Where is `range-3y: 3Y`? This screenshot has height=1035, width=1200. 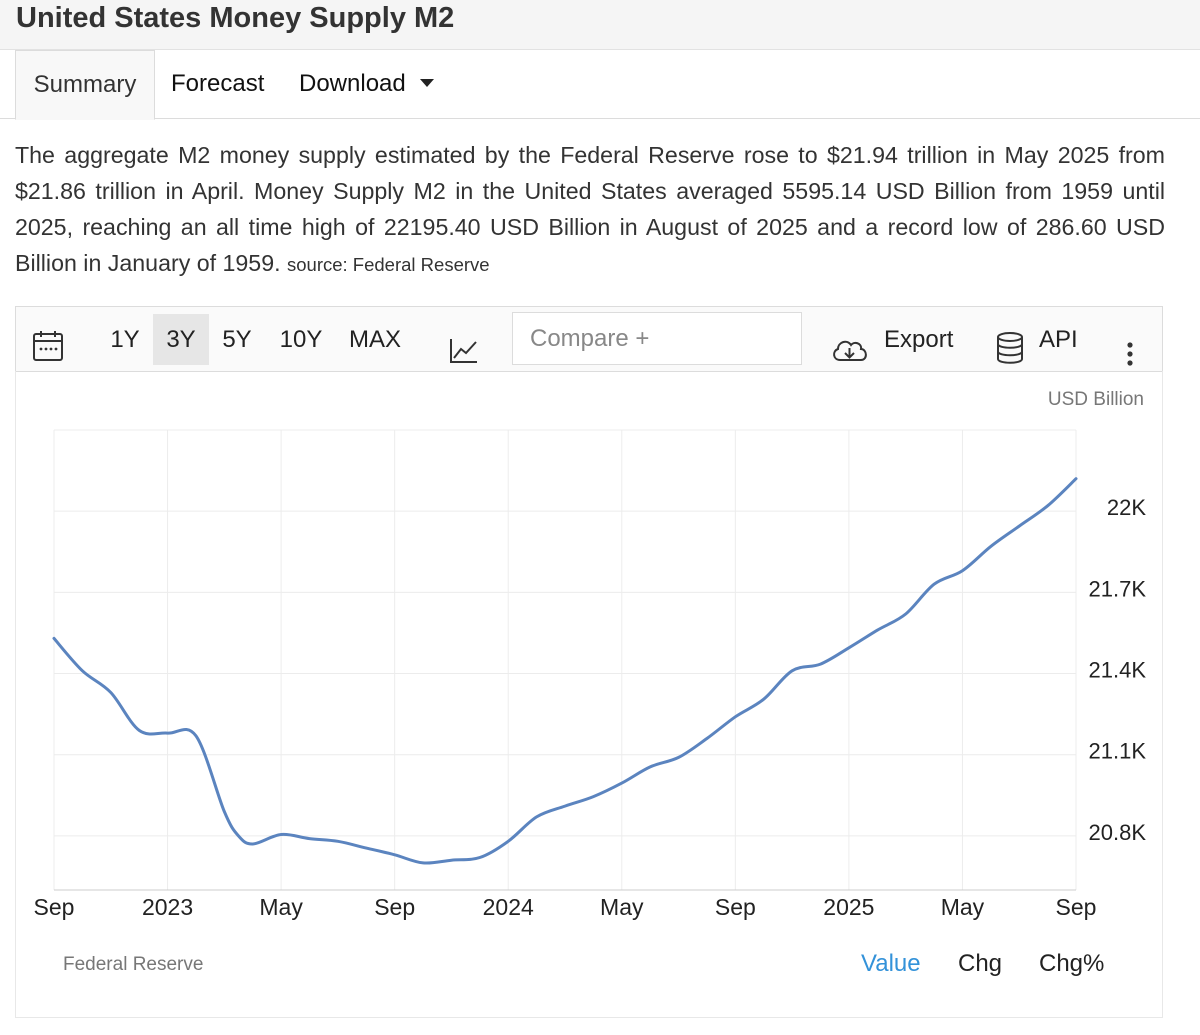
range-3y: 3Y is located at coordinates (181, 339).